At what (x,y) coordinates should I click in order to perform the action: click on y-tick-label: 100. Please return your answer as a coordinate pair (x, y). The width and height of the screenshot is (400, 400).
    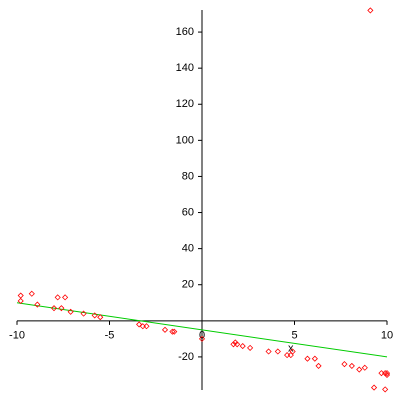
    Looking at the image, I should click on (185, 140).